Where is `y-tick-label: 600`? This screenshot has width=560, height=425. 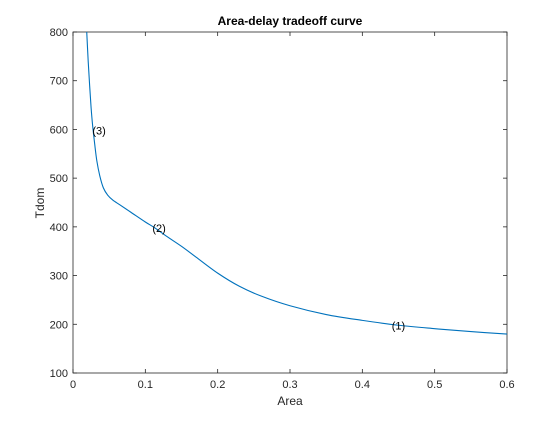 y-tick-label: 600 is located at coordinates (59, 130).